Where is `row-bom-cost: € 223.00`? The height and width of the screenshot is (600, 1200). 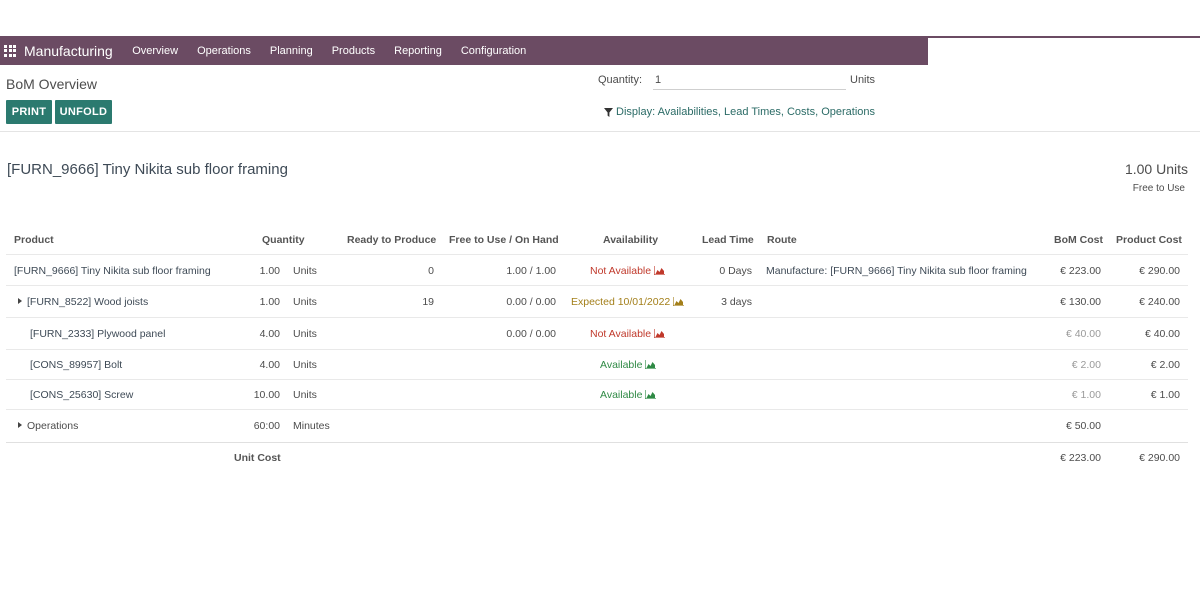 row-bom-cost: € 223.00 is located at coordinates (1080, 271).